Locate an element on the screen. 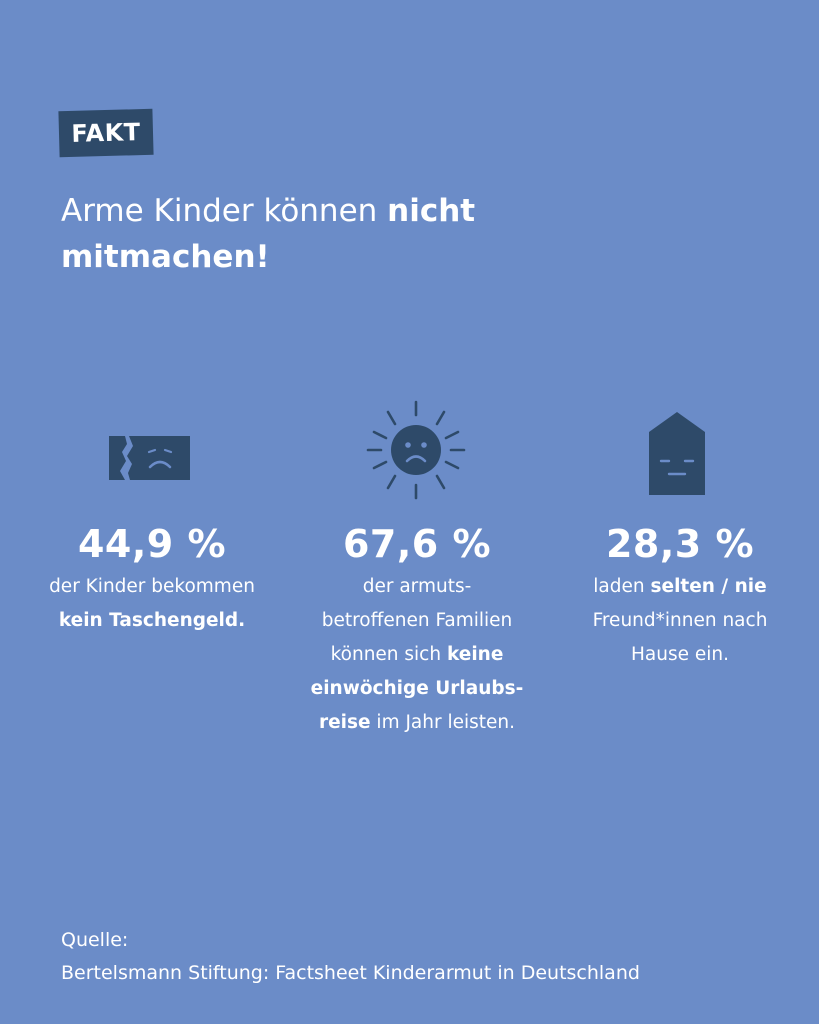 The width and height of the screenshot is (819, 1024). fact-text-bold: selten / nie is located at coordinates (708, 586).